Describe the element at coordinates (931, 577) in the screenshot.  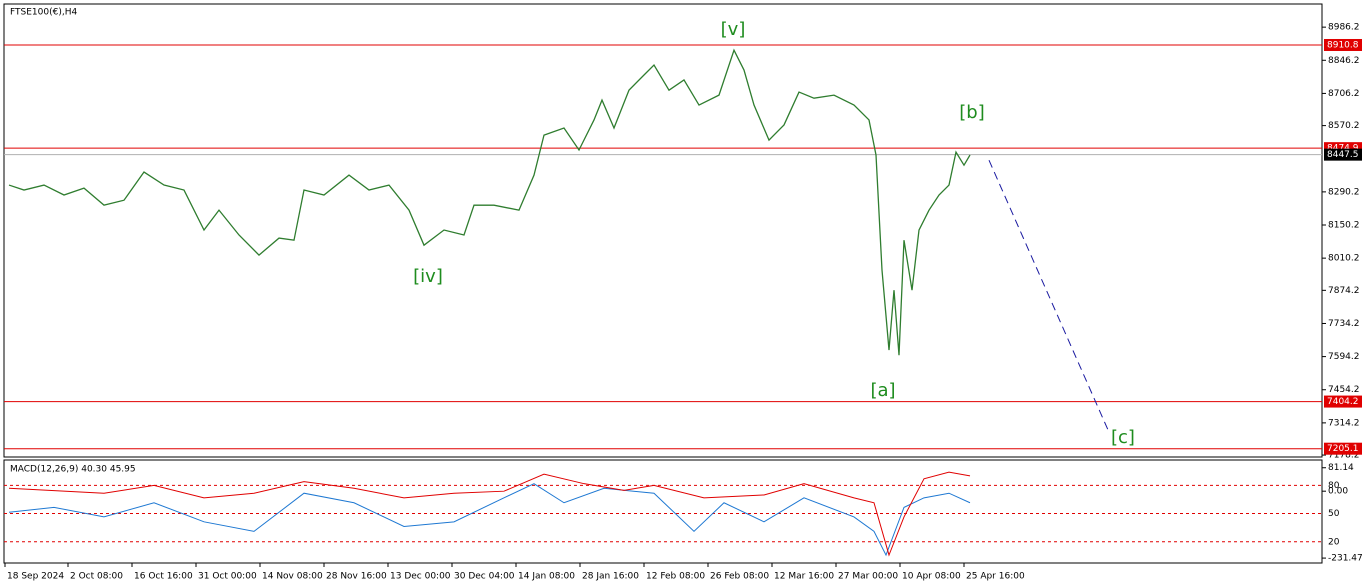
I see `x-tick-label: 10 Apr 08:00` at that location.